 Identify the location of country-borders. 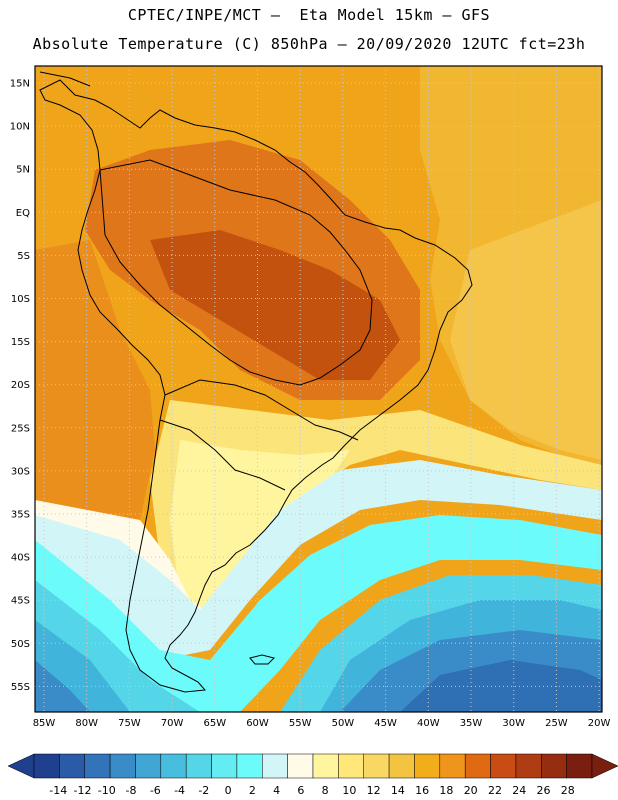
(236, 272).